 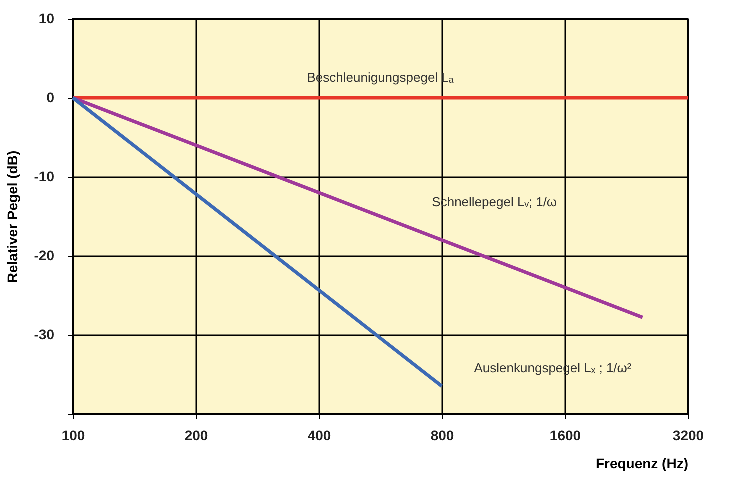 I want to click on y-axis-title: Relativer Pegel (dB), so click(x=12, y=217).